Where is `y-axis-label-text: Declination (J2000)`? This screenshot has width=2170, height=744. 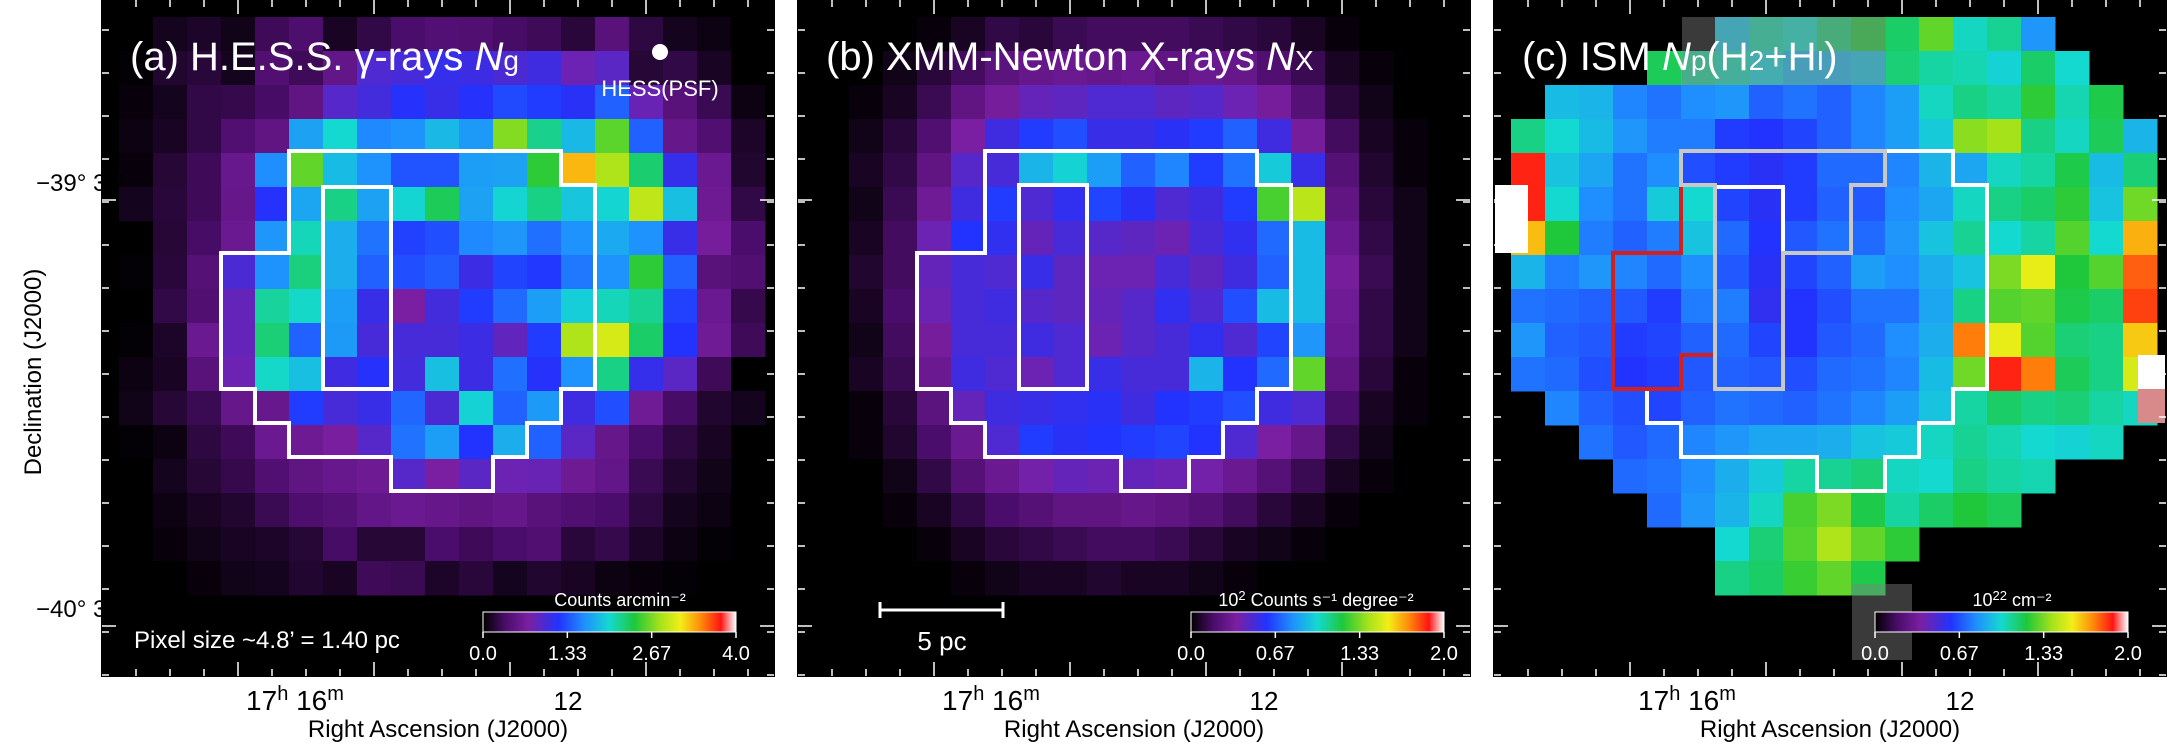
y-axis-label-text: Declination (J2000) is located at coordinates (33, 372).